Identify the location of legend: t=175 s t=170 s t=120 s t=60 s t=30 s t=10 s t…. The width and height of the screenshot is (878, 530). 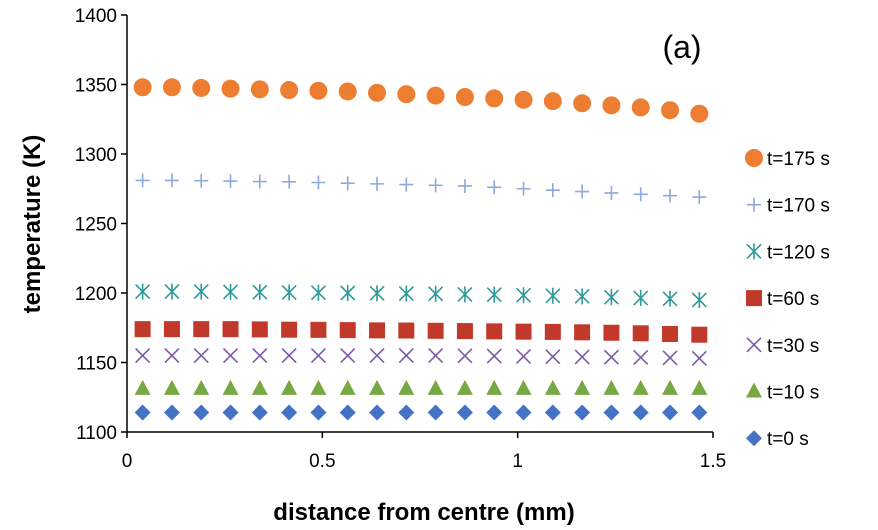
(787, 299).